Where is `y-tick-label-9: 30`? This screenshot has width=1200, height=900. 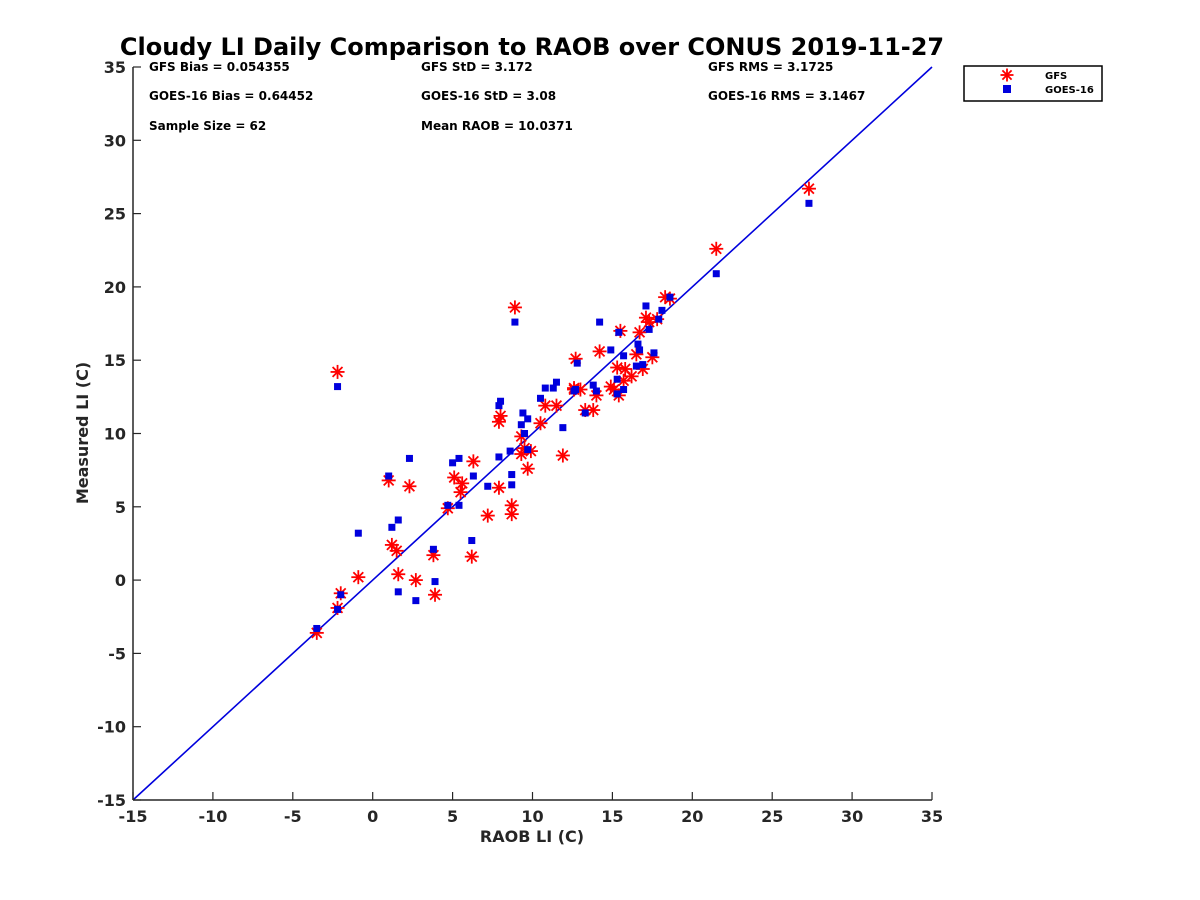
y-tick-label-9: 30 is located at coordinates (115, 140).